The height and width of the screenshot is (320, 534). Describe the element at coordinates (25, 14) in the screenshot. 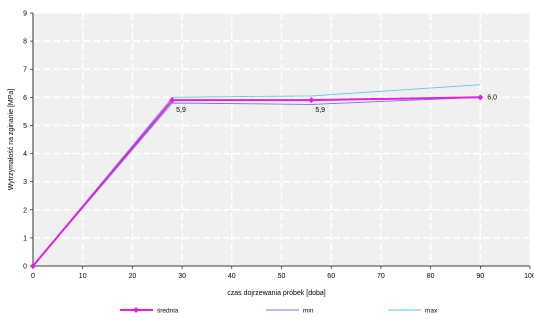

I see `y-tick-label: 9` at that location.